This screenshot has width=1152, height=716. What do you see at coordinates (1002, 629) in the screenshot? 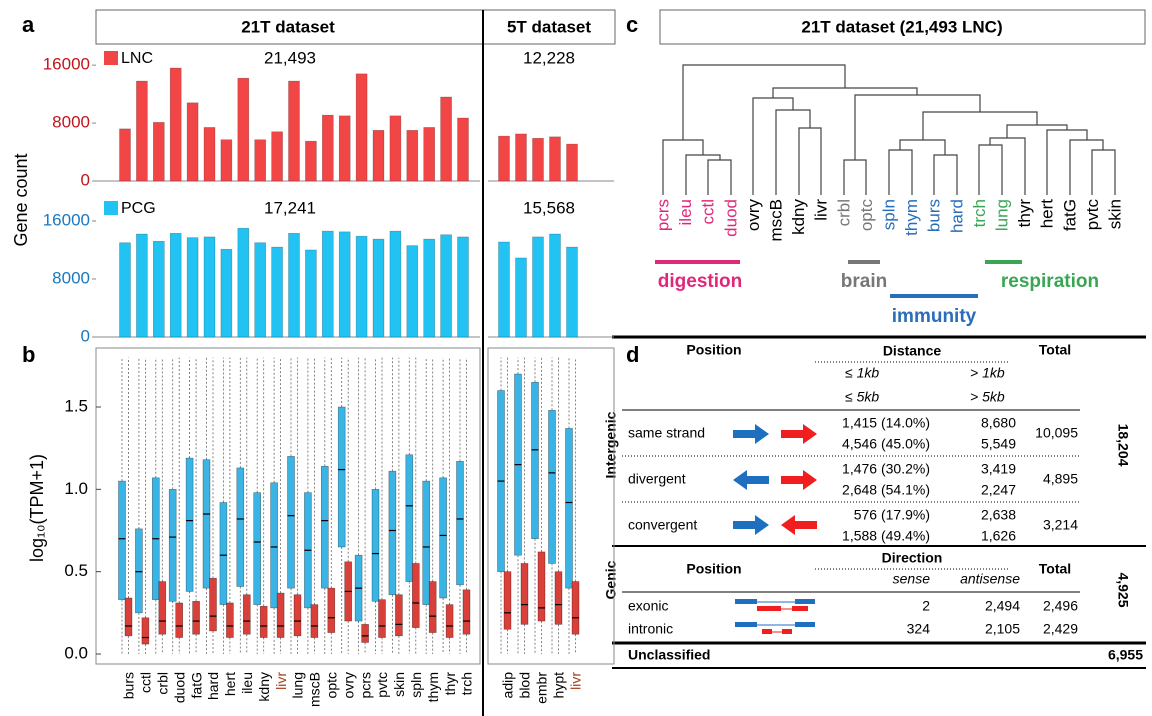
I see `cell: 2,105` at bounding box center [1002, 629].